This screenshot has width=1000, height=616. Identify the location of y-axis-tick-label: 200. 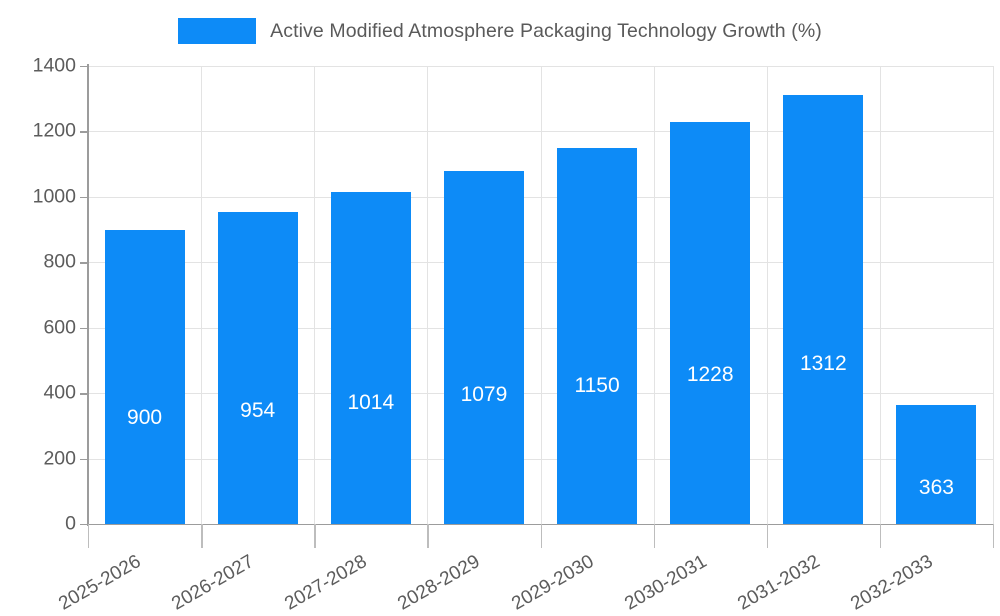
(59, 458).